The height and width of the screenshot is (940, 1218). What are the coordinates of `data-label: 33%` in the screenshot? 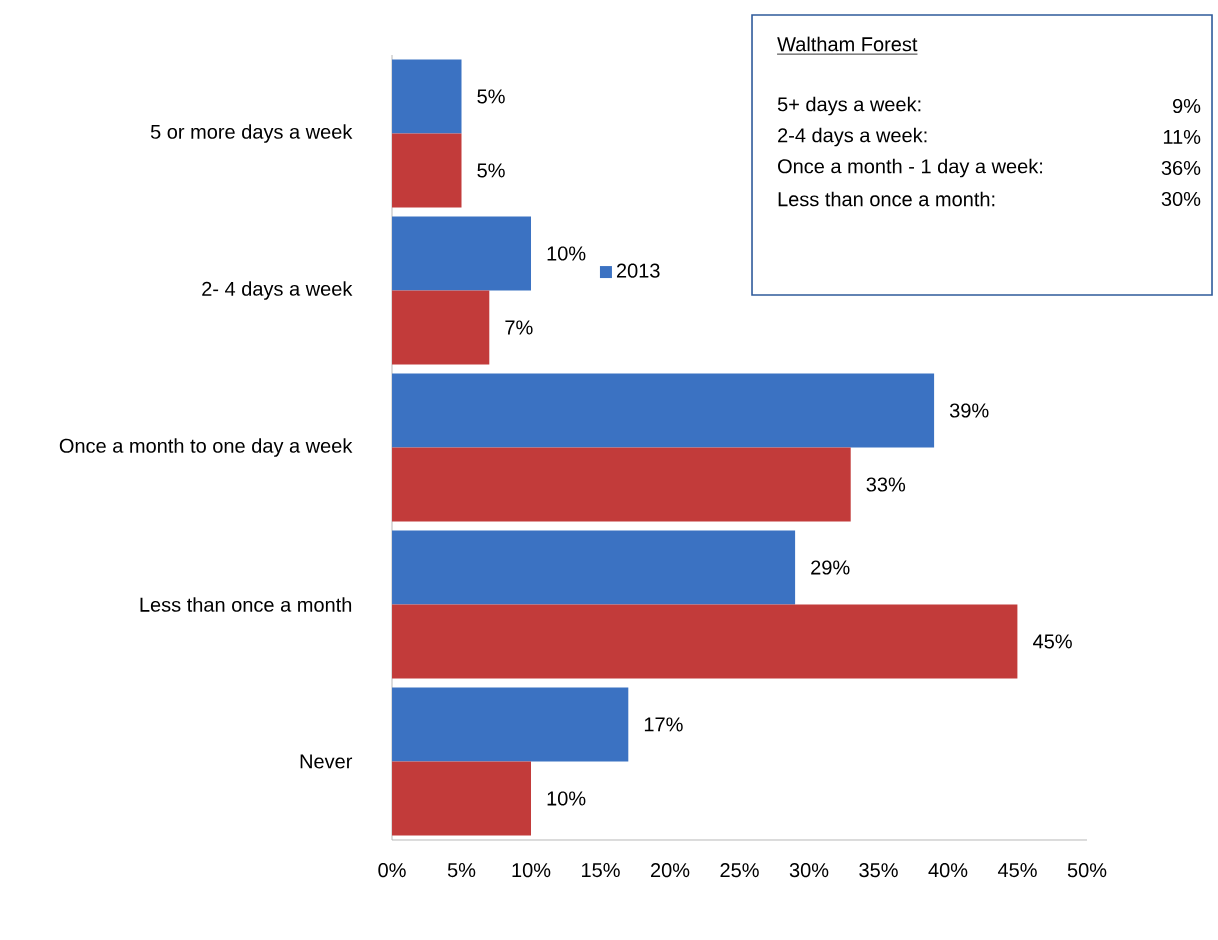 It's located at (886, 484).